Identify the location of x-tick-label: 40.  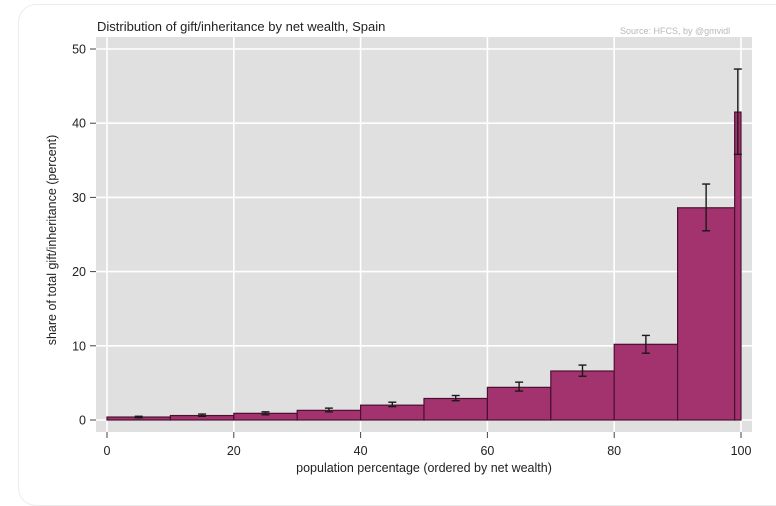
(361, 451).